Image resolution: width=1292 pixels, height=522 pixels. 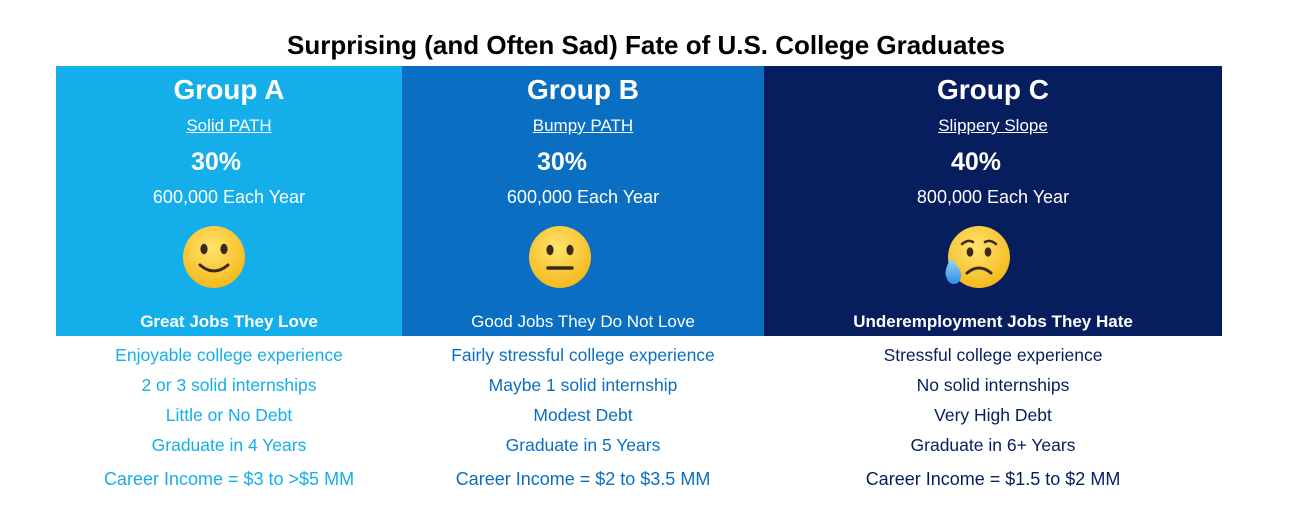 What do you see at coordinates (583, 321) in the screenshot?
I see `group-b-job-line: Good Jobs They Do Not Love` at bounding box center [583, 321].